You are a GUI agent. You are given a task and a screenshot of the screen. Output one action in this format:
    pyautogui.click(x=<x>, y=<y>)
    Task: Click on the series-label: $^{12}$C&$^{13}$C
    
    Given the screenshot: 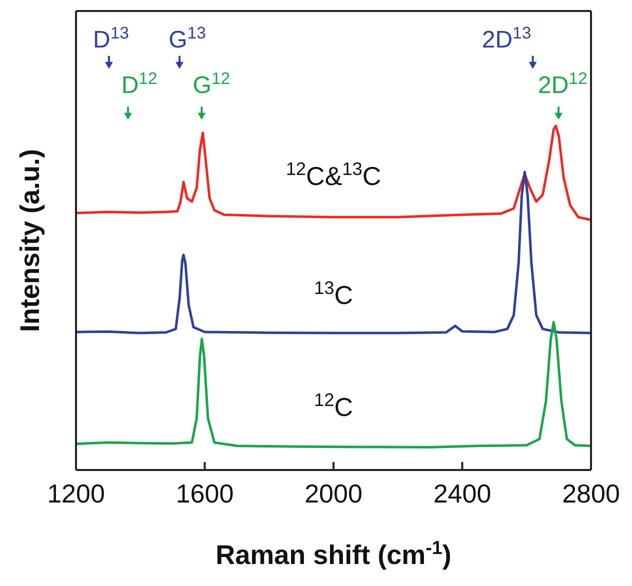 What is the action you would take?
    pyautogui.click(x=334, y=174)
    